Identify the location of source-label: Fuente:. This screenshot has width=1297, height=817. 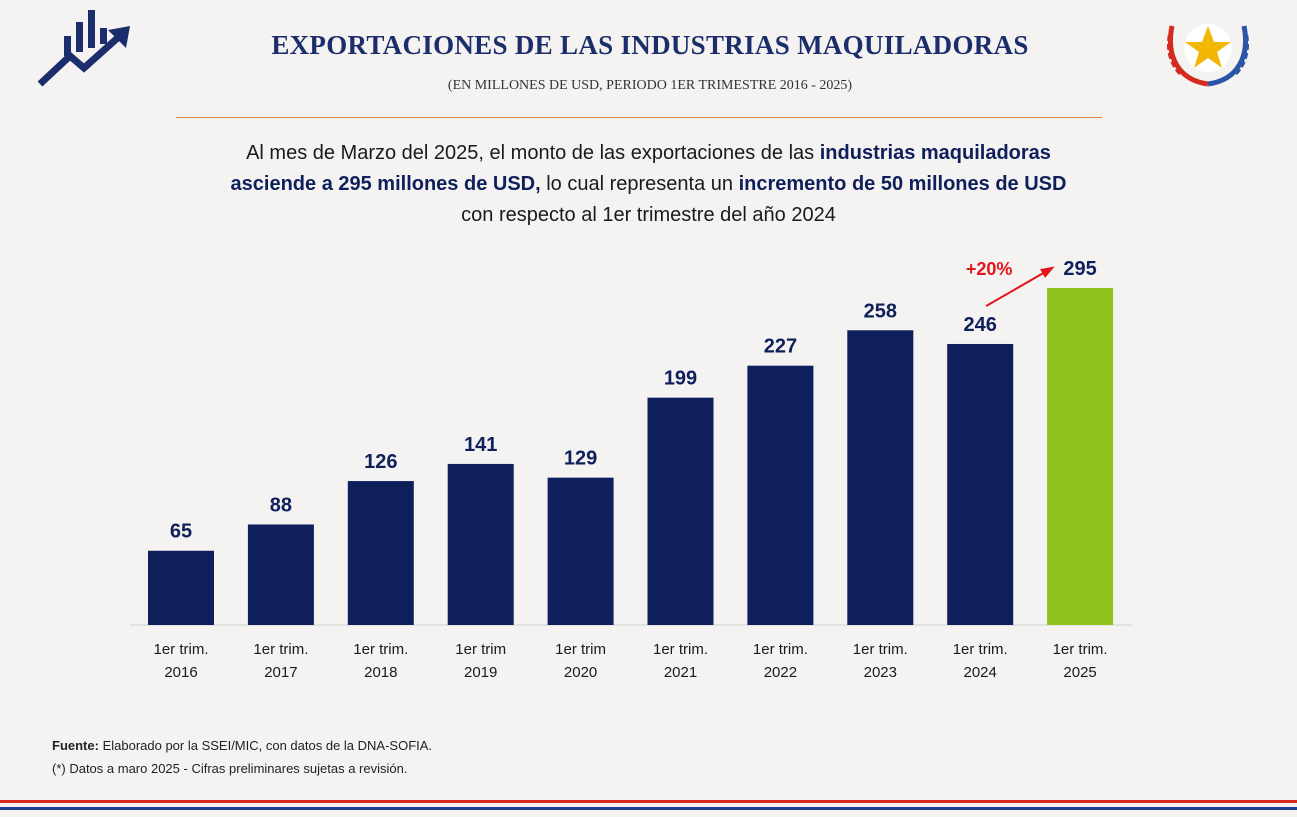
(75, 745).